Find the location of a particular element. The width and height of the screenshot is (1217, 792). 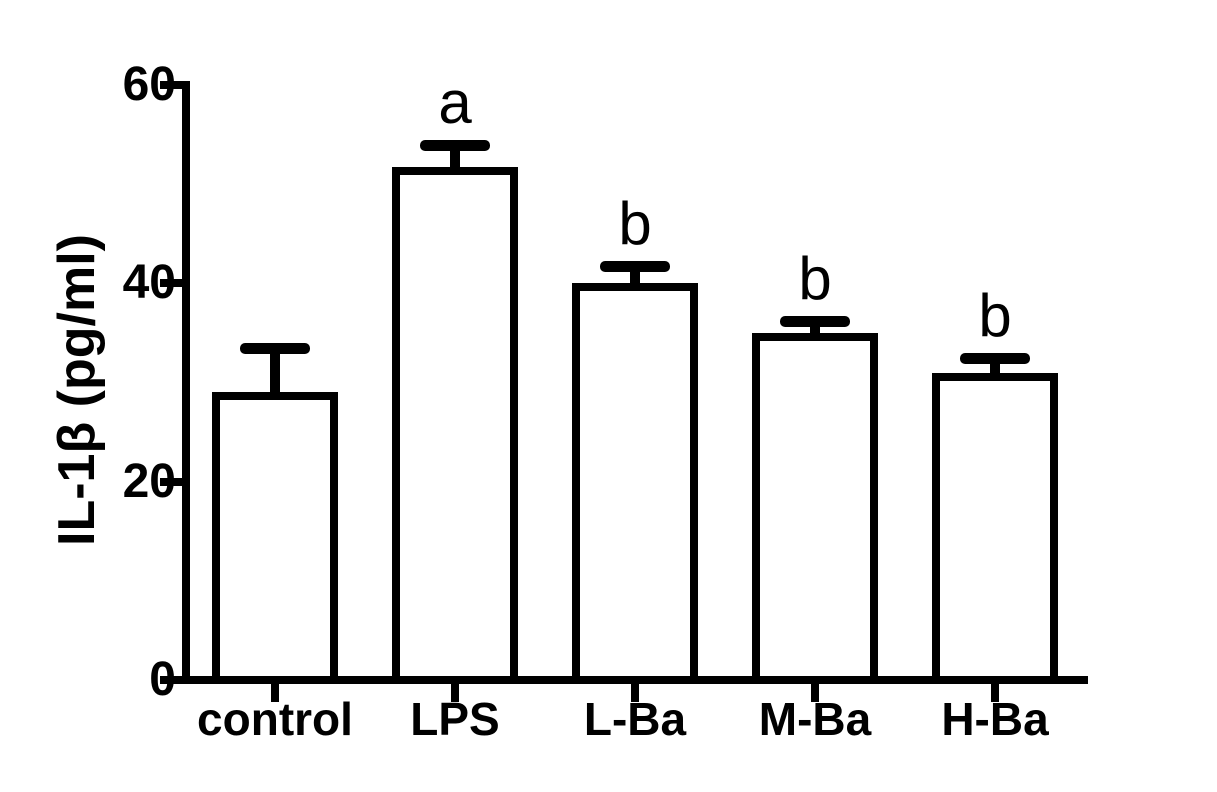

bar-H-Ba is located at coordinates (995, 528).